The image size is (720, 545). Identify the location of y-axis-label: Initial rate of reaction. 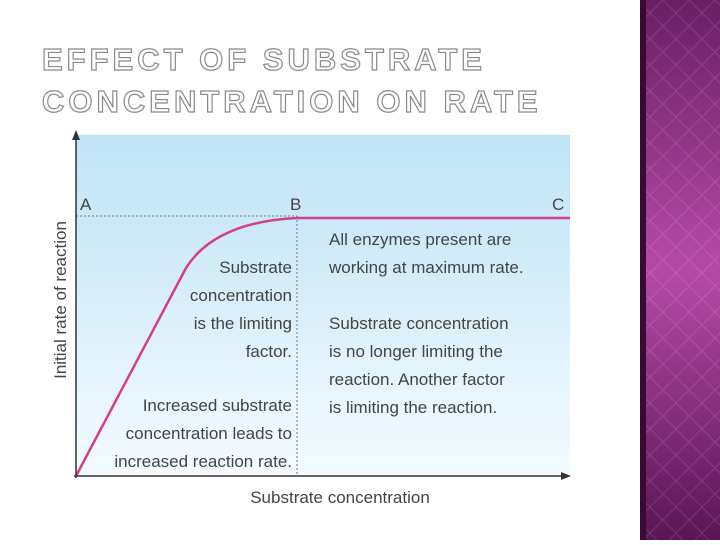
(60, 300).